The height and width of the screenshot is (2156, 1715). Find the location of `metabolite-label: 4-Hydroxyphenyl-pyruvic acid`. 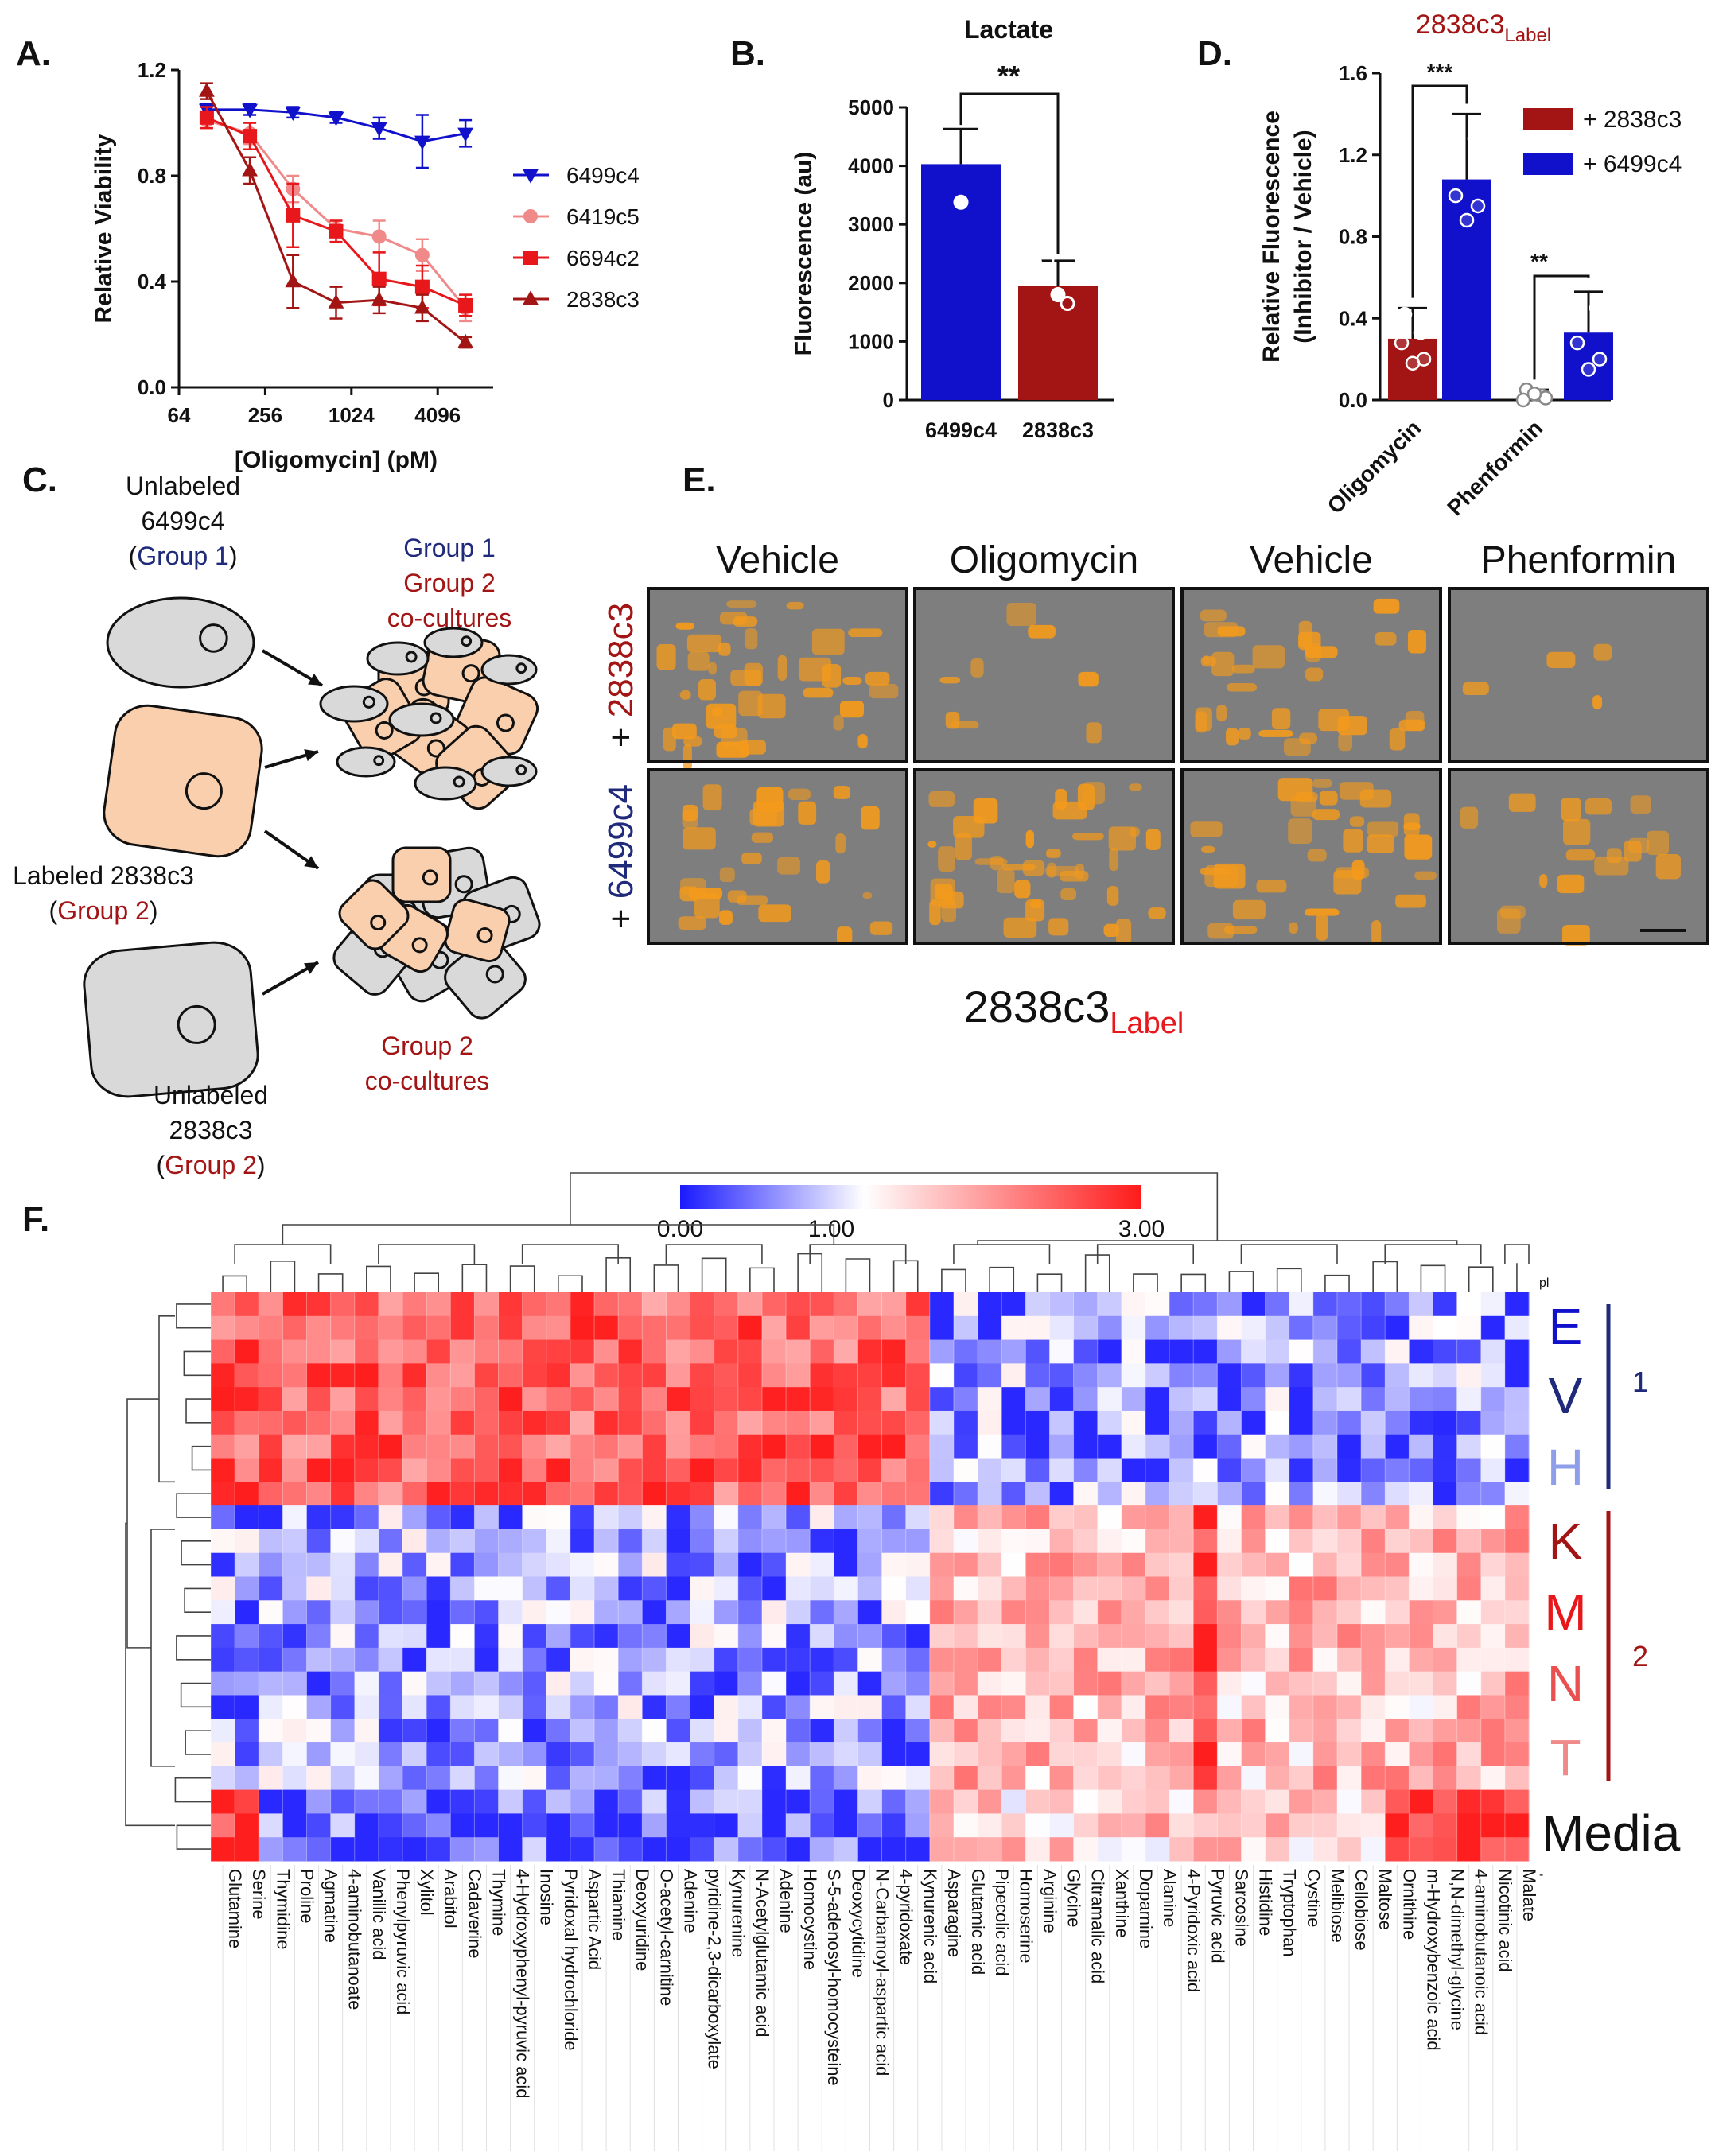

metabolite-label: 4-Hydroxyphenyl-pyruvic acid is located at coordinates (523, 1984).